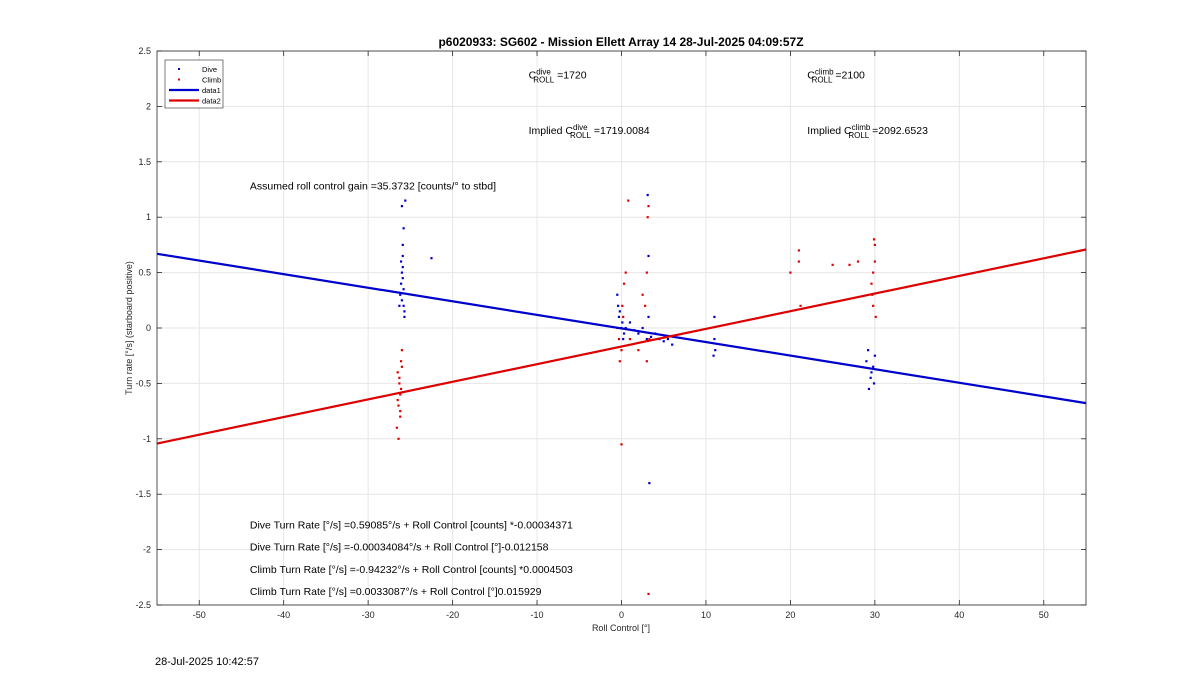  I want to click on y-tick-label: -2, so click(147, 550).